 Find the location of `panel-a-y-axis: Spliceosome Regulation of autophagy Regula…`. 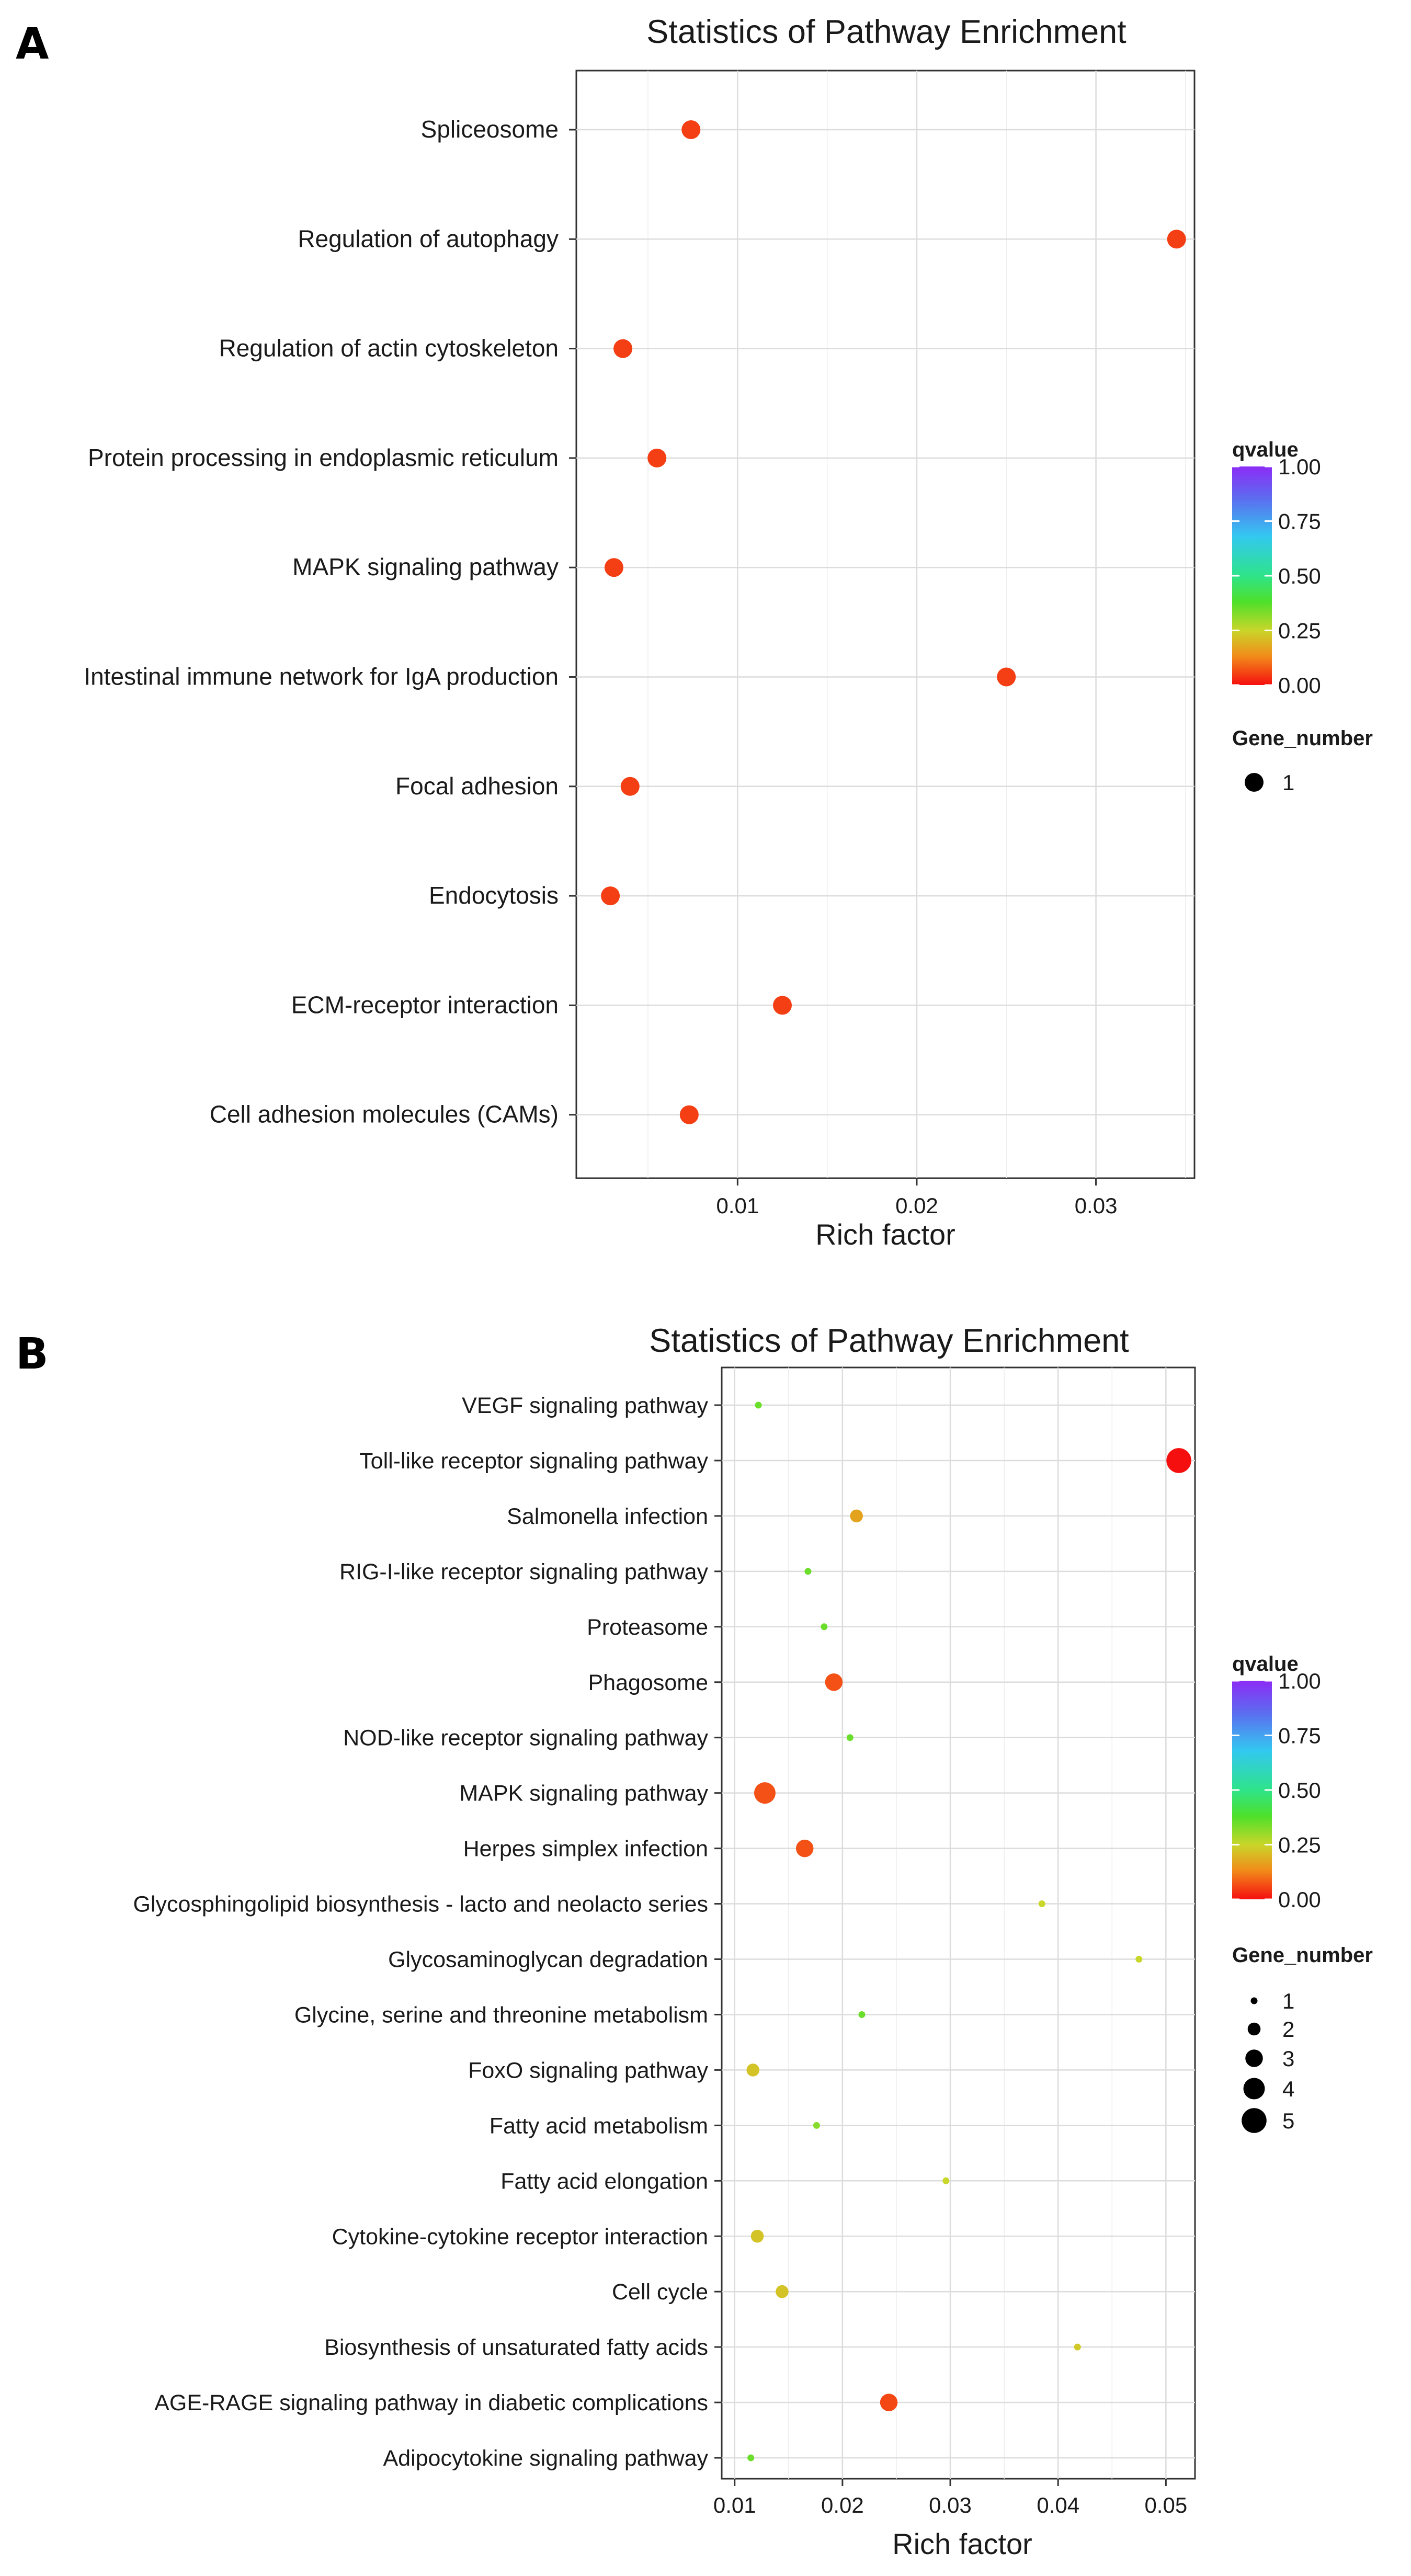

panel-a-y-axis: Spliceosome Regulation of autophagy Regula… is located at coordinates (330, 622).